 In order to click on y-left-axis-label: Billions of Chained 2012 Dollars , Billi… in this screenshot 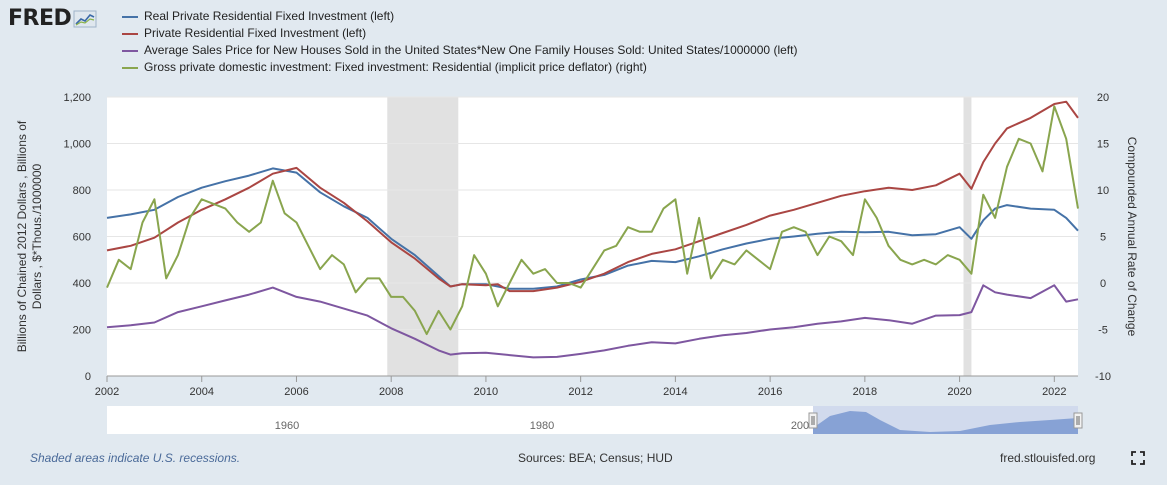, I will do `click(29, 236)`.